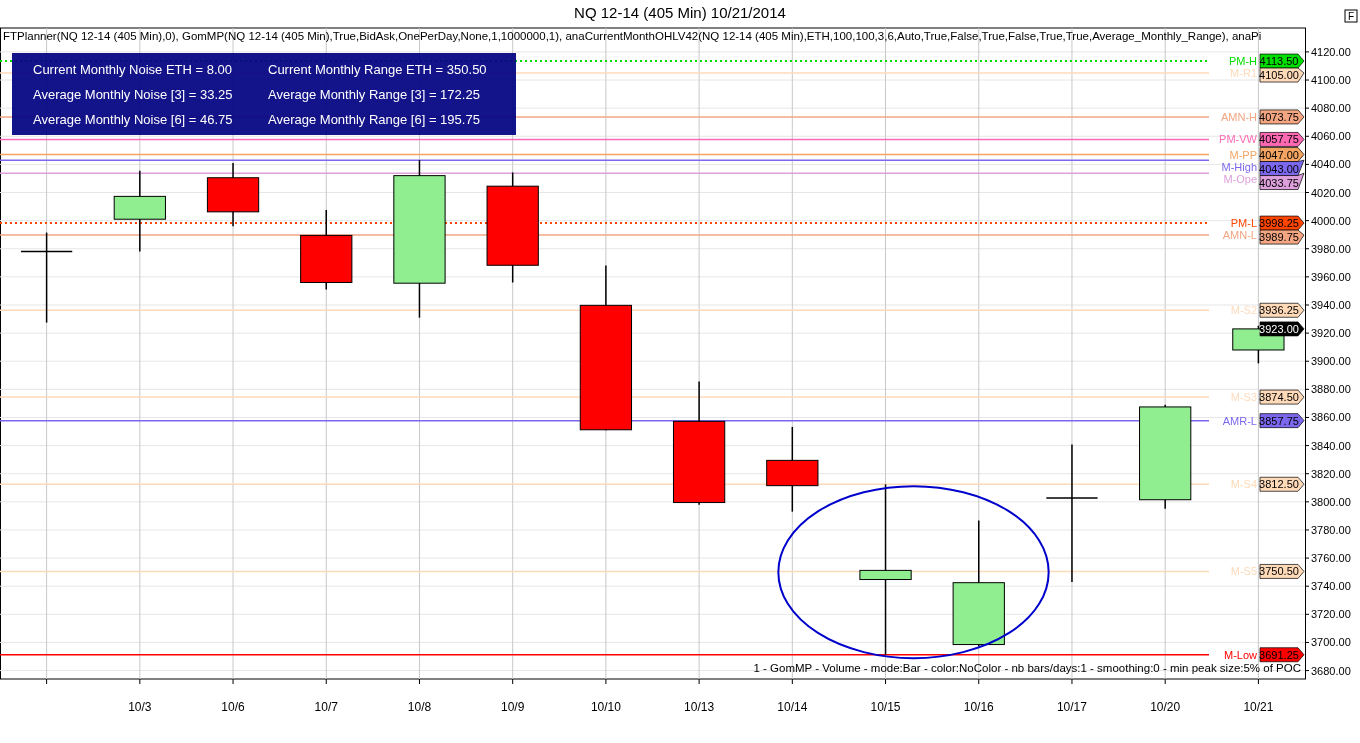  What do you see at coordinates (1331, 389) in the screenshot?
I see `y-tick-label: 3880.00` at bounding box center [1331, 389].